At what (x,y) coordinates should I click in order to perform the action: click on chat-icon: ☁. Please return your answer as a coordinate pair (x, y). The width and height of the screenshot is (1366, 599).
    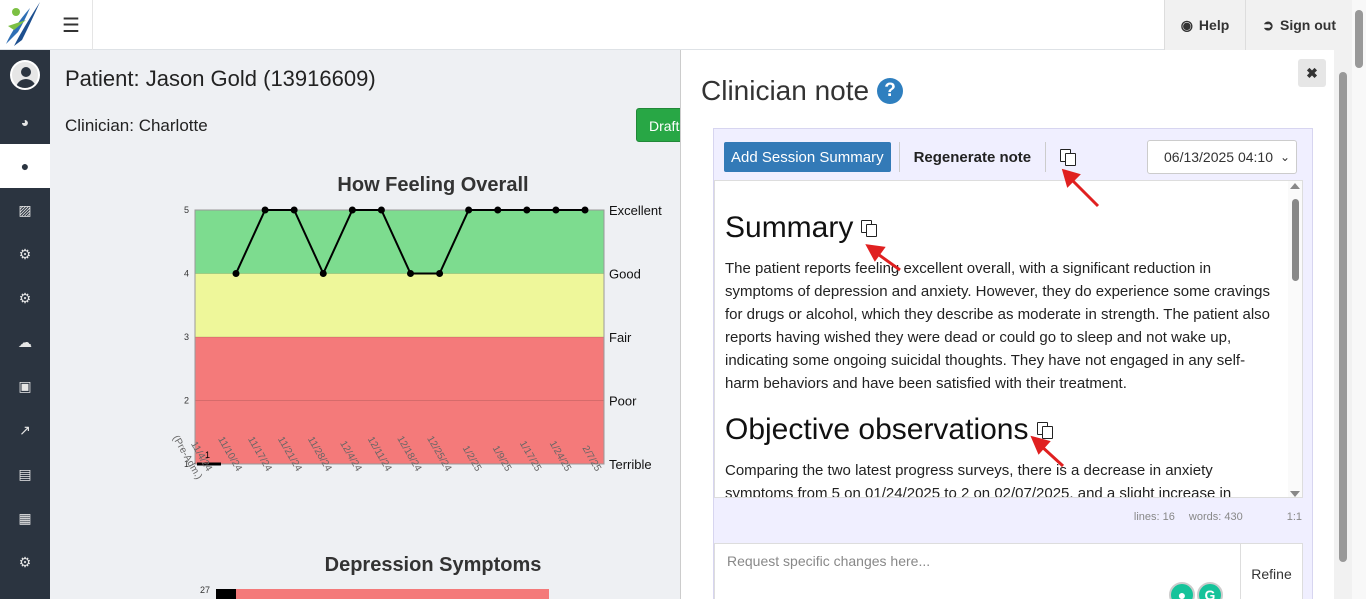
    Looking at the image, I should click on (25, 341).